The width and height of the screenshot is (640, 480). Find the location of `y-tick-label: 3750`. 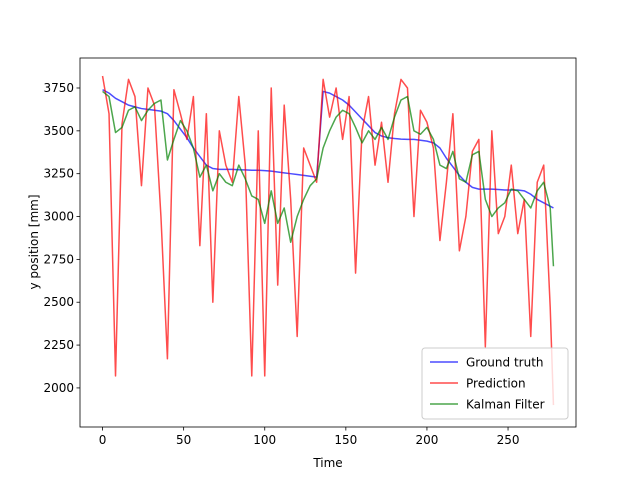

y-tick-label: 3750 is located at coordinates (58, 88).